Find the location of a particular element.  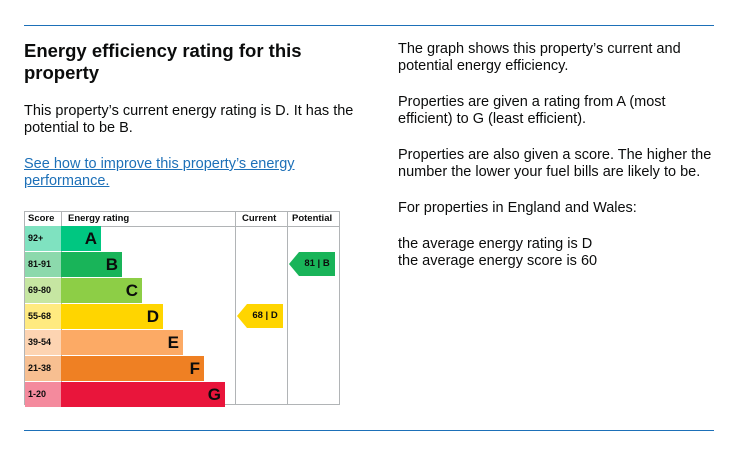

band-score-e: 39-54 is located at coordinates (43, 342).